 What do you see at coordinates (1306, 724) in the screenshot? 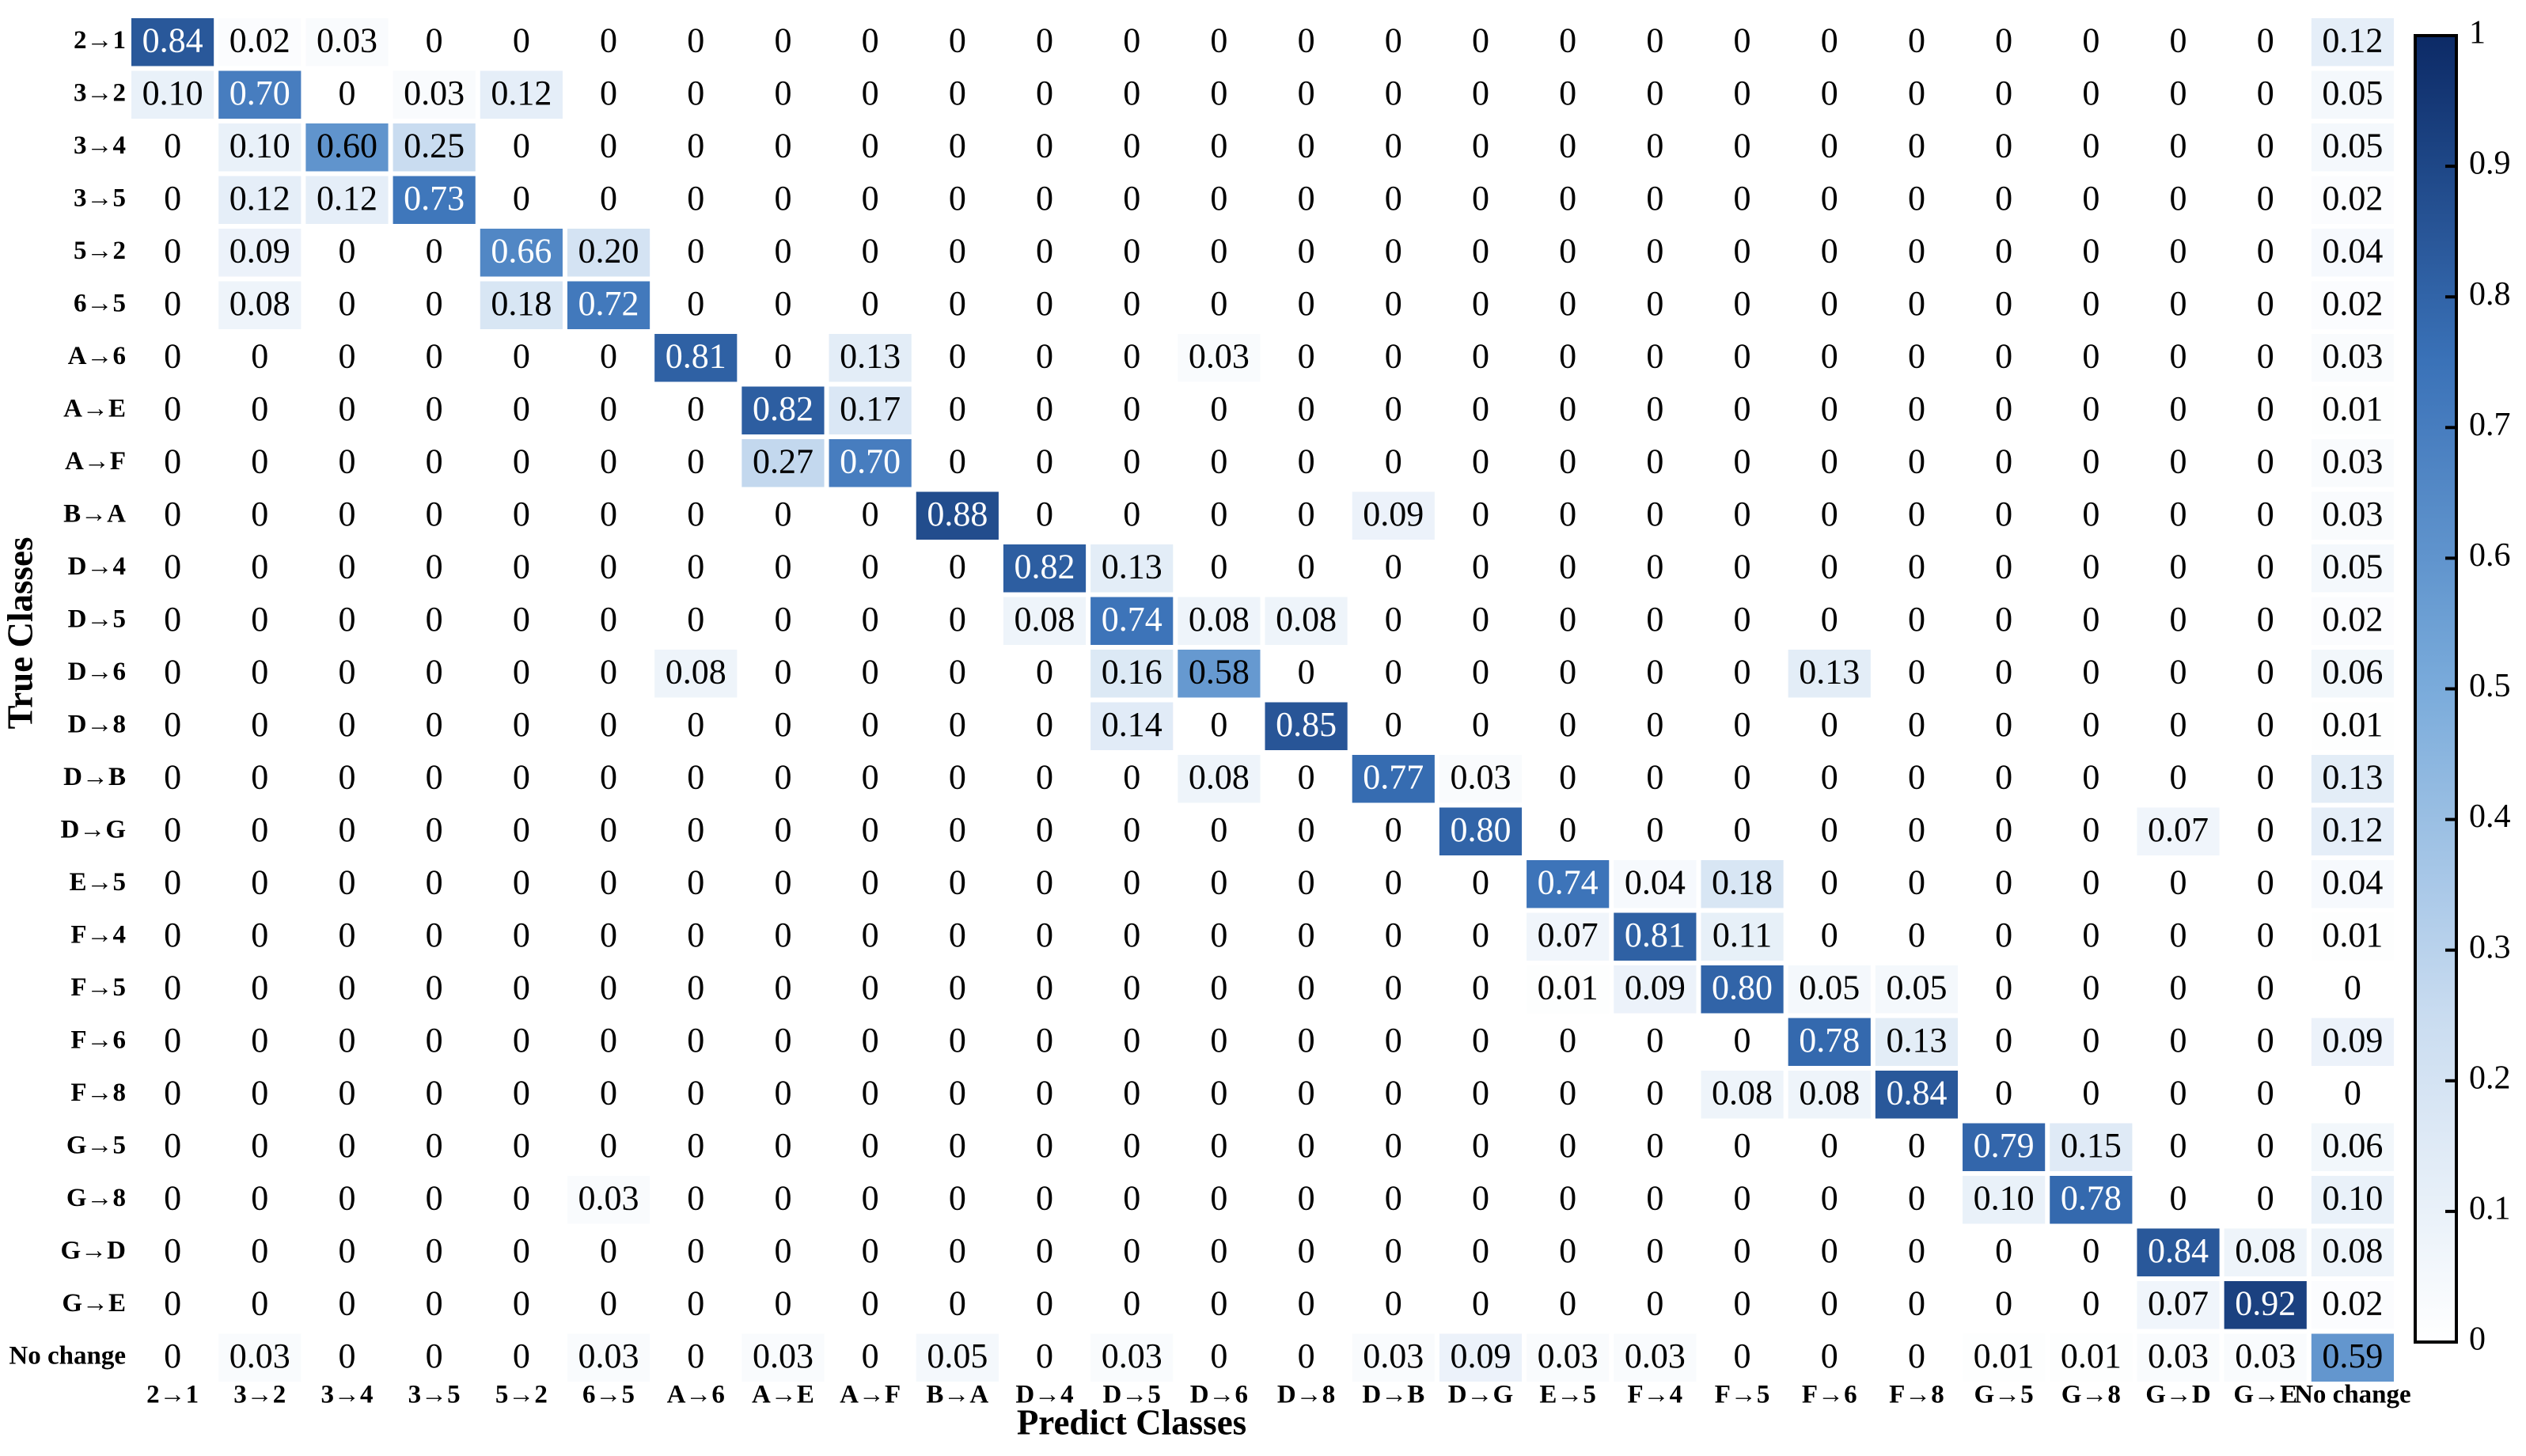
I see `cell-value: 0.85` at bounding box center [1306, 724].